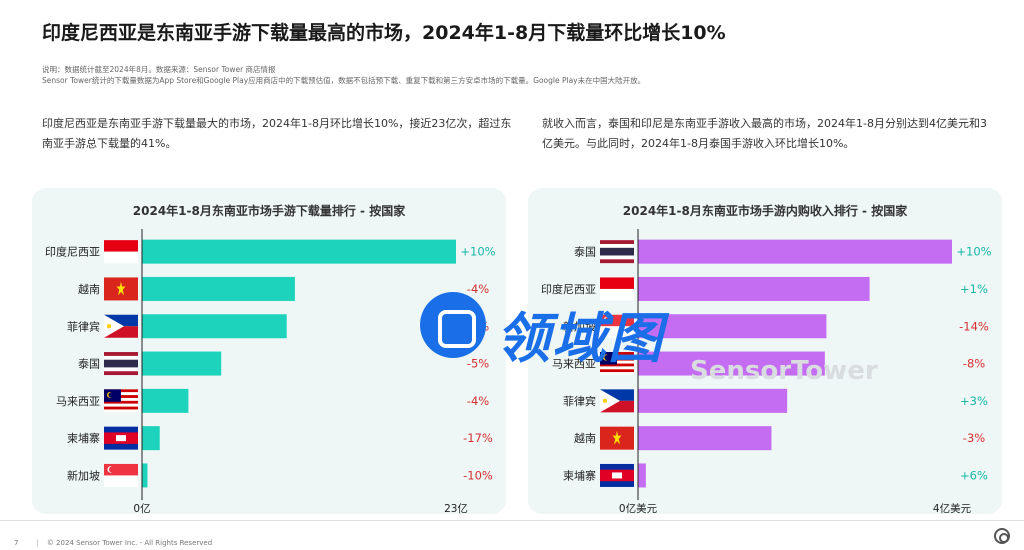 The height and width of the screenshot is (550, 1024). I want to click on revenue-category-label: 泰国, so click(585, 252).